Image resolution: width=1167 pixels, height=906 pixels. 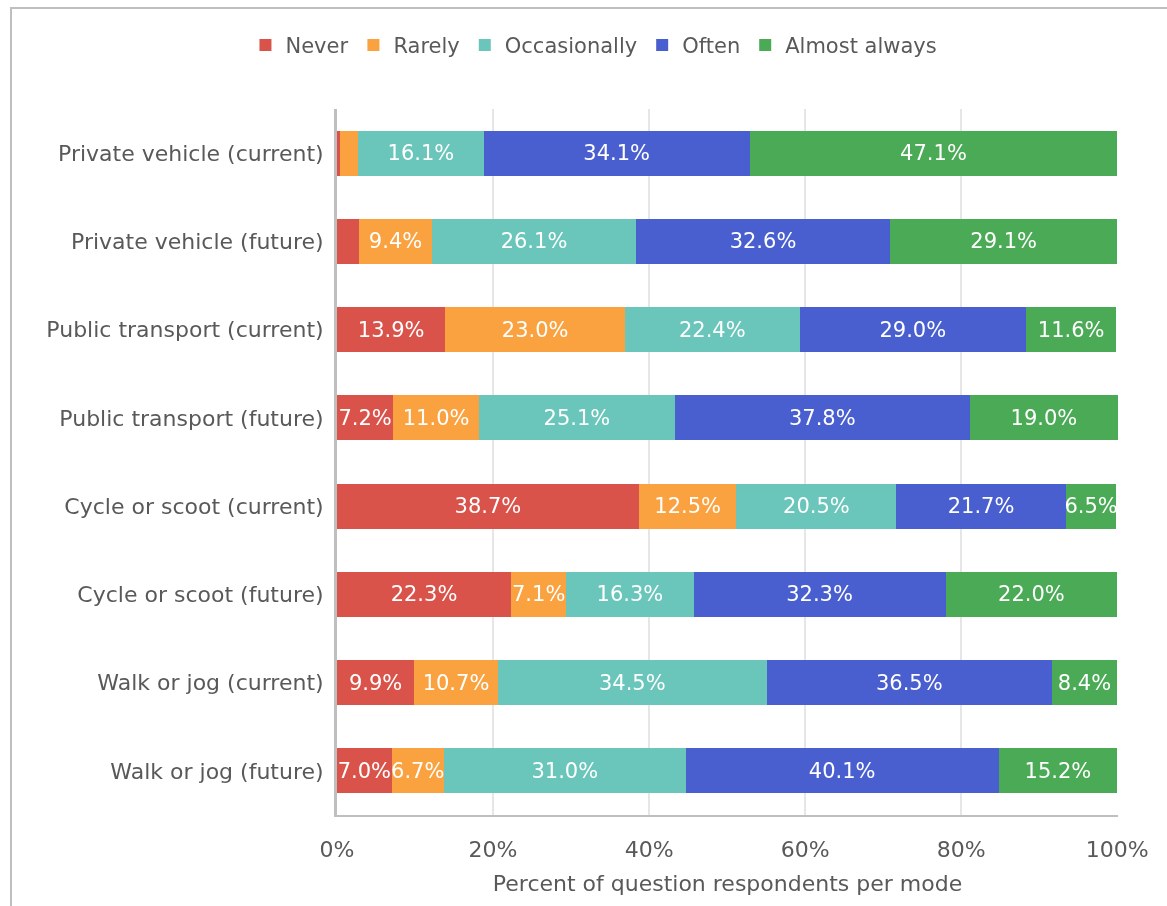 I want to click on y-tick-label: Public transport (current), so click(x=185, y=330).